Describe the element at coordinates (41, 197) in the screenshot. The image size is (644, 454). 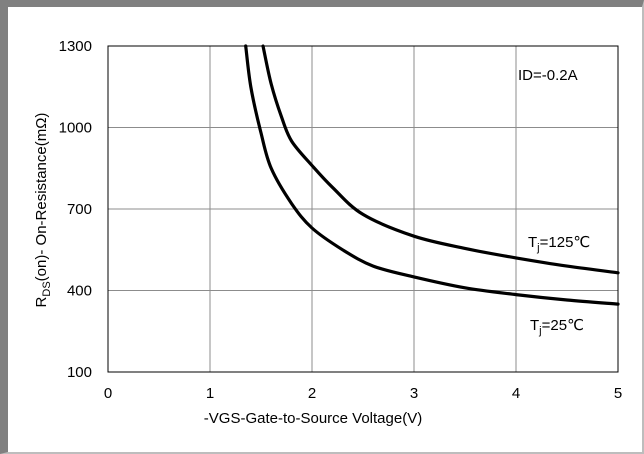
I see `y-axis-label-rest: (on)- On-Resistance(mΩ)` at that location.